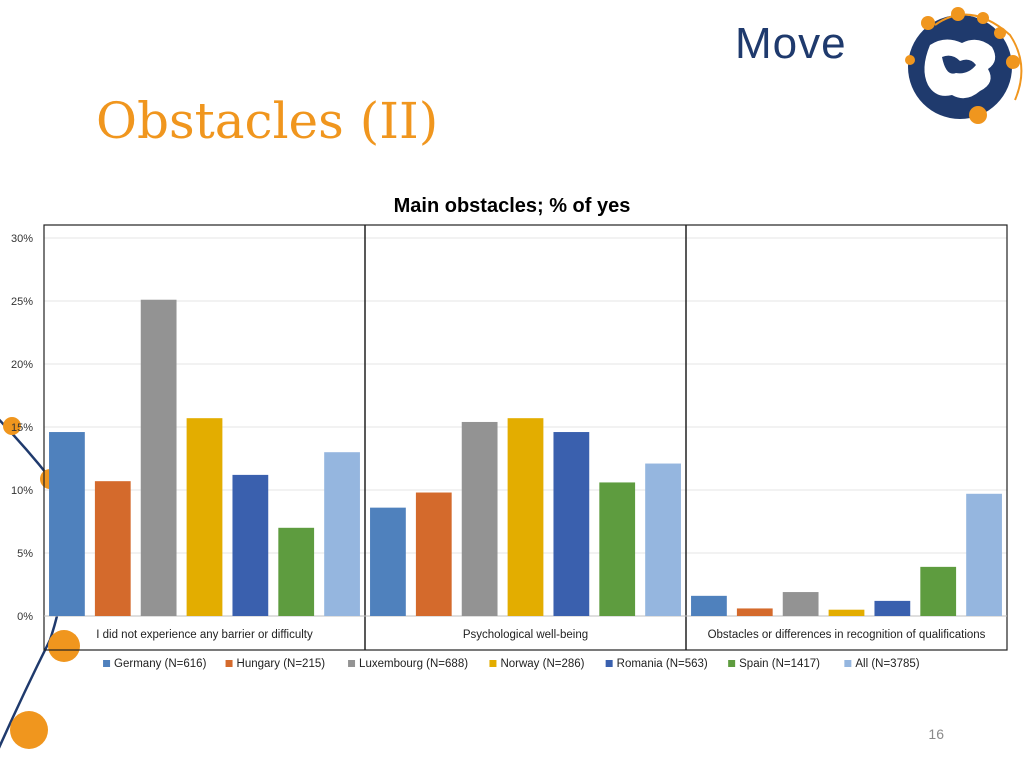 The height and width of the screenshot is (768, 1024). Describe the element at coordinates (964, 65) in the screenshot. I see `globe-icon` at that location.